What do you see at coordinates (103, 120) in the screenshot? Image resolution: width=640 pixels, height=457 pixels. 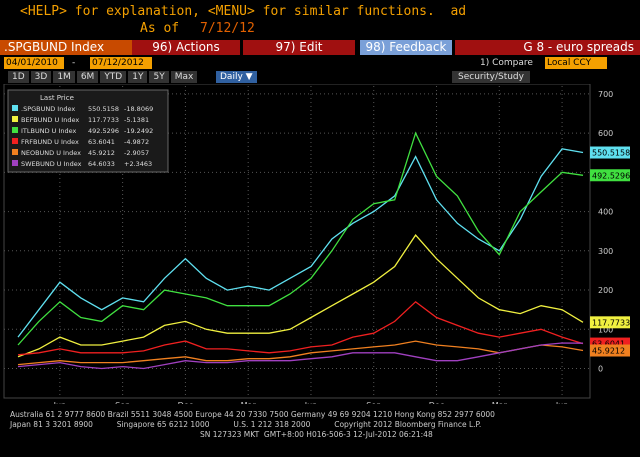 I see `legend-last: 117.7733` at bounding box center [103, 120].